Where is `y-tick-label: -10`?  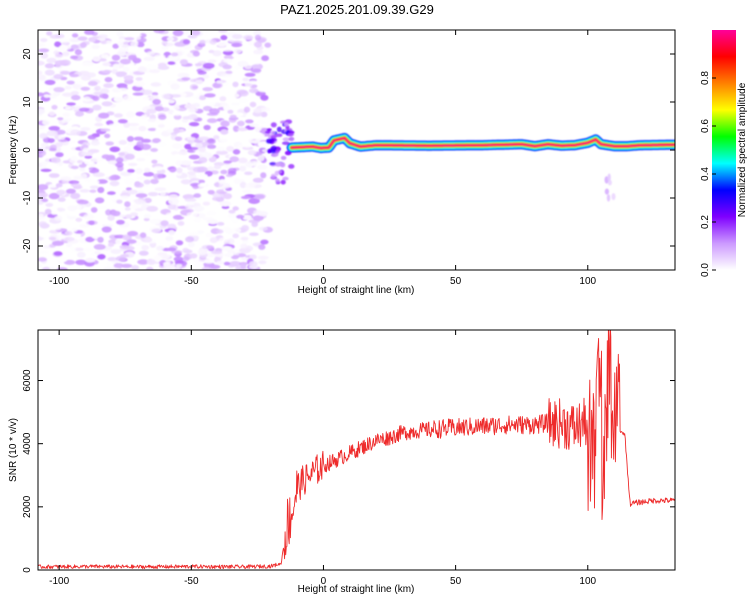
y-tick-label: -10 is located at coordinates (27, 197).